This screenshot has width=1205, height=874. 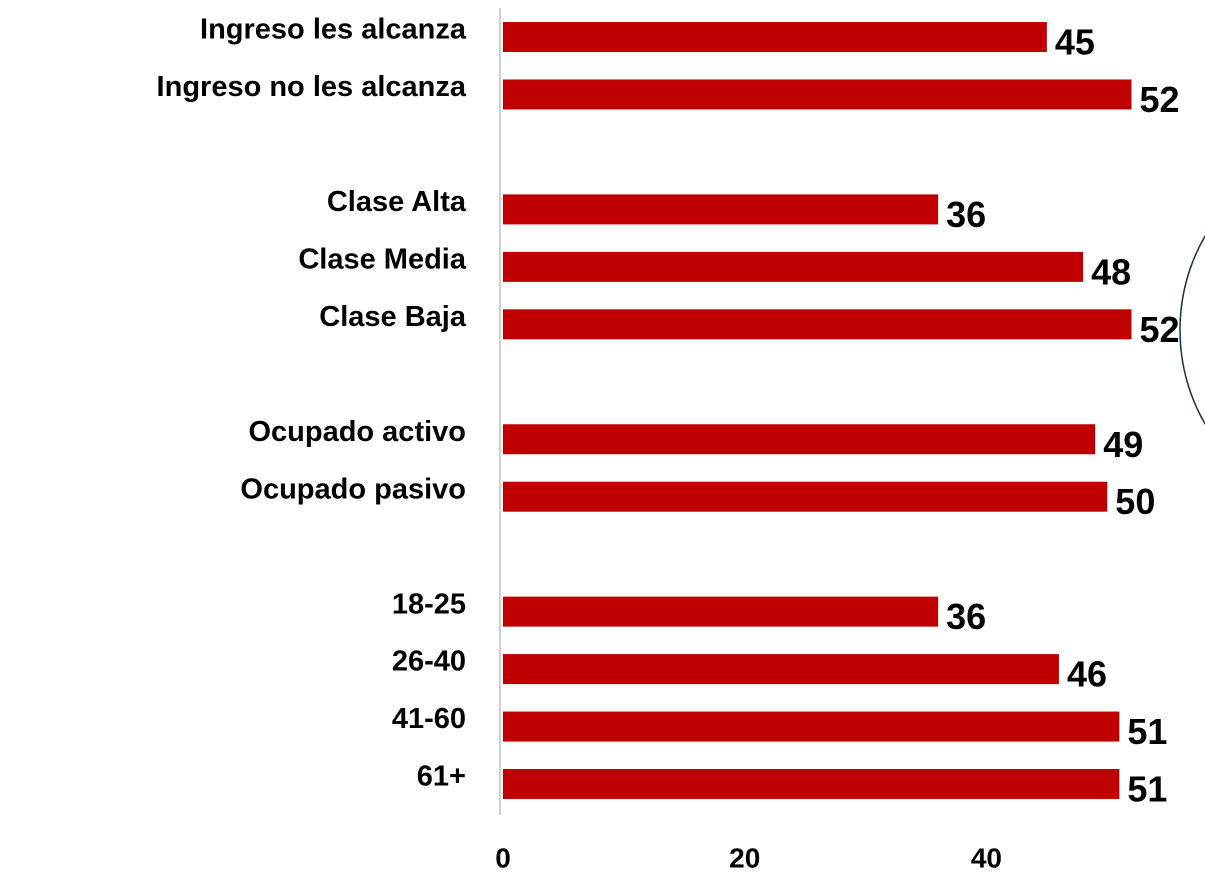 I want to click on value-label: 50, so click(x=1135, y=501).